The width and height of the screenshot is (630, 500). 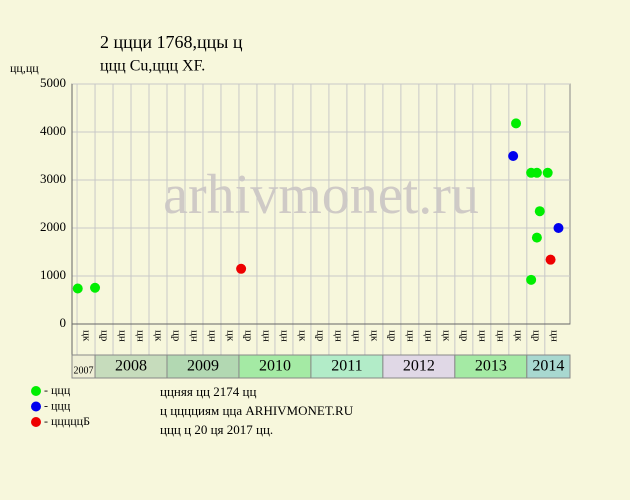 What do you see at coordinates (257, 410) in the screenshot?
I see `note: ц цццциям цца ARHIVMONET.RU` at bounding box center [257, 410].